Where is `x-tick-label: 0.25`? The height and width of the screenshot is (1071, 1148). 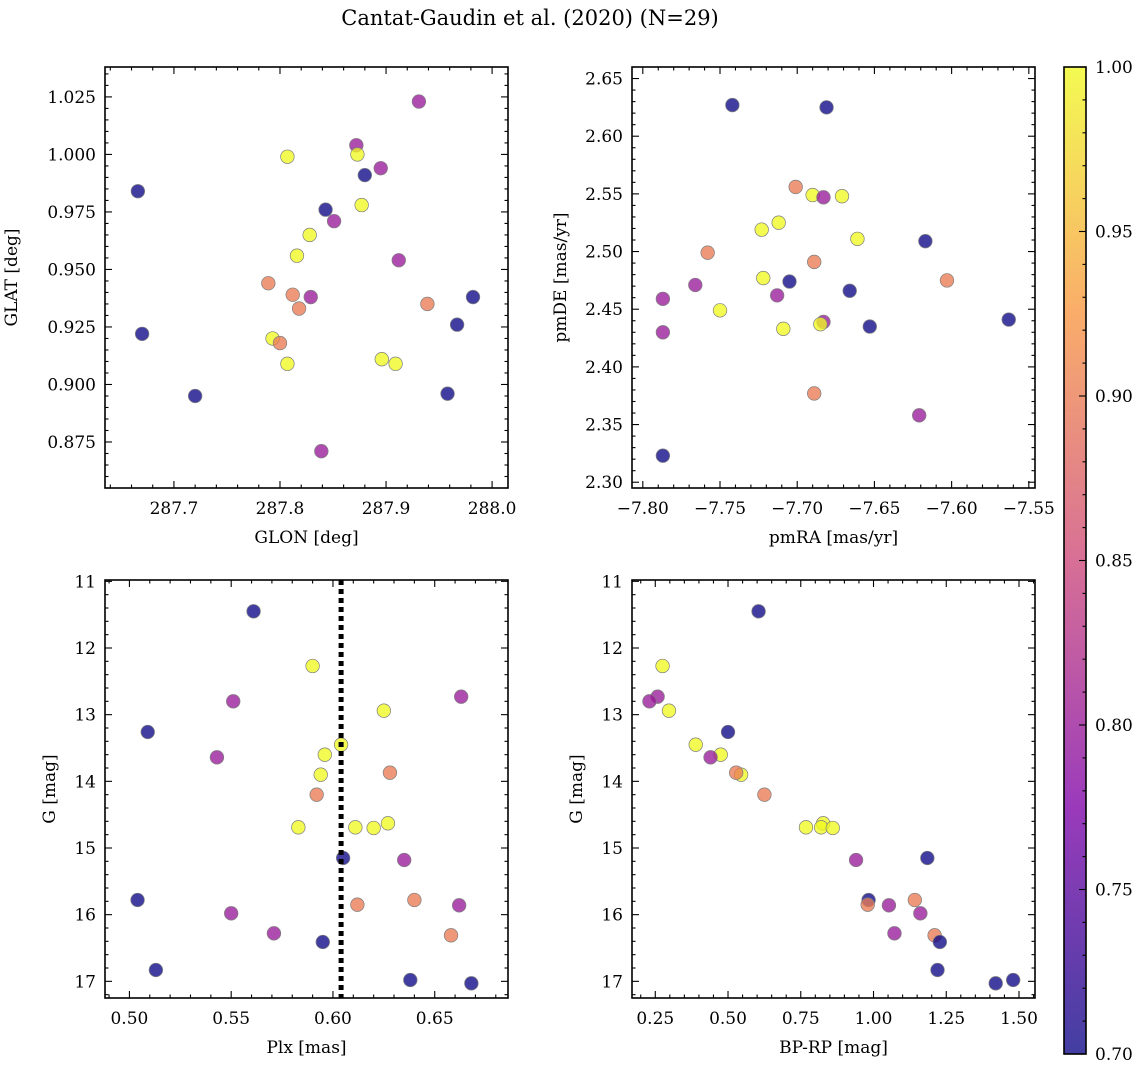 x-tick-label: 0.25 is located at coordinates (655, 1019).